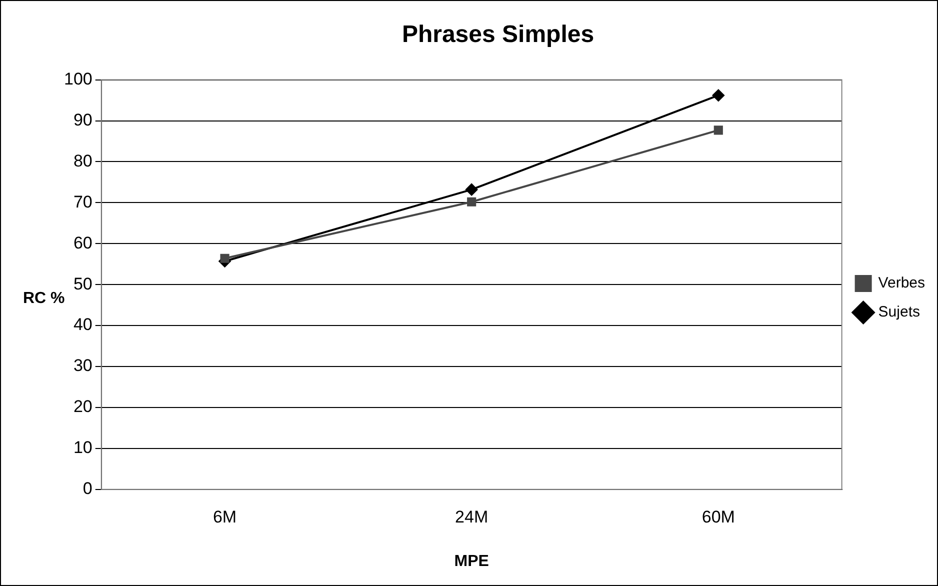  What do you see at coordinates (718, 516) in the screenshot?
I see `x-tick-label: 60M` at bounding box center [718, 516].